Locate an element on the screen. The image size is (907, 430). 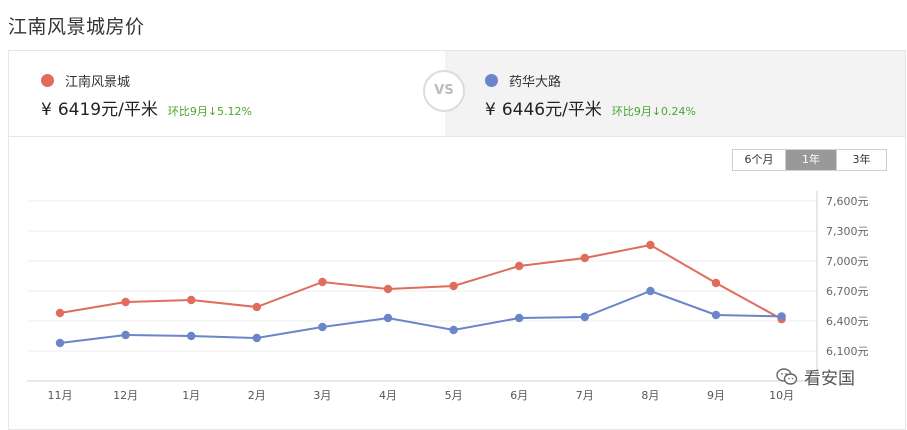
watermark: 看安国 is located at coordinates (815, 376).